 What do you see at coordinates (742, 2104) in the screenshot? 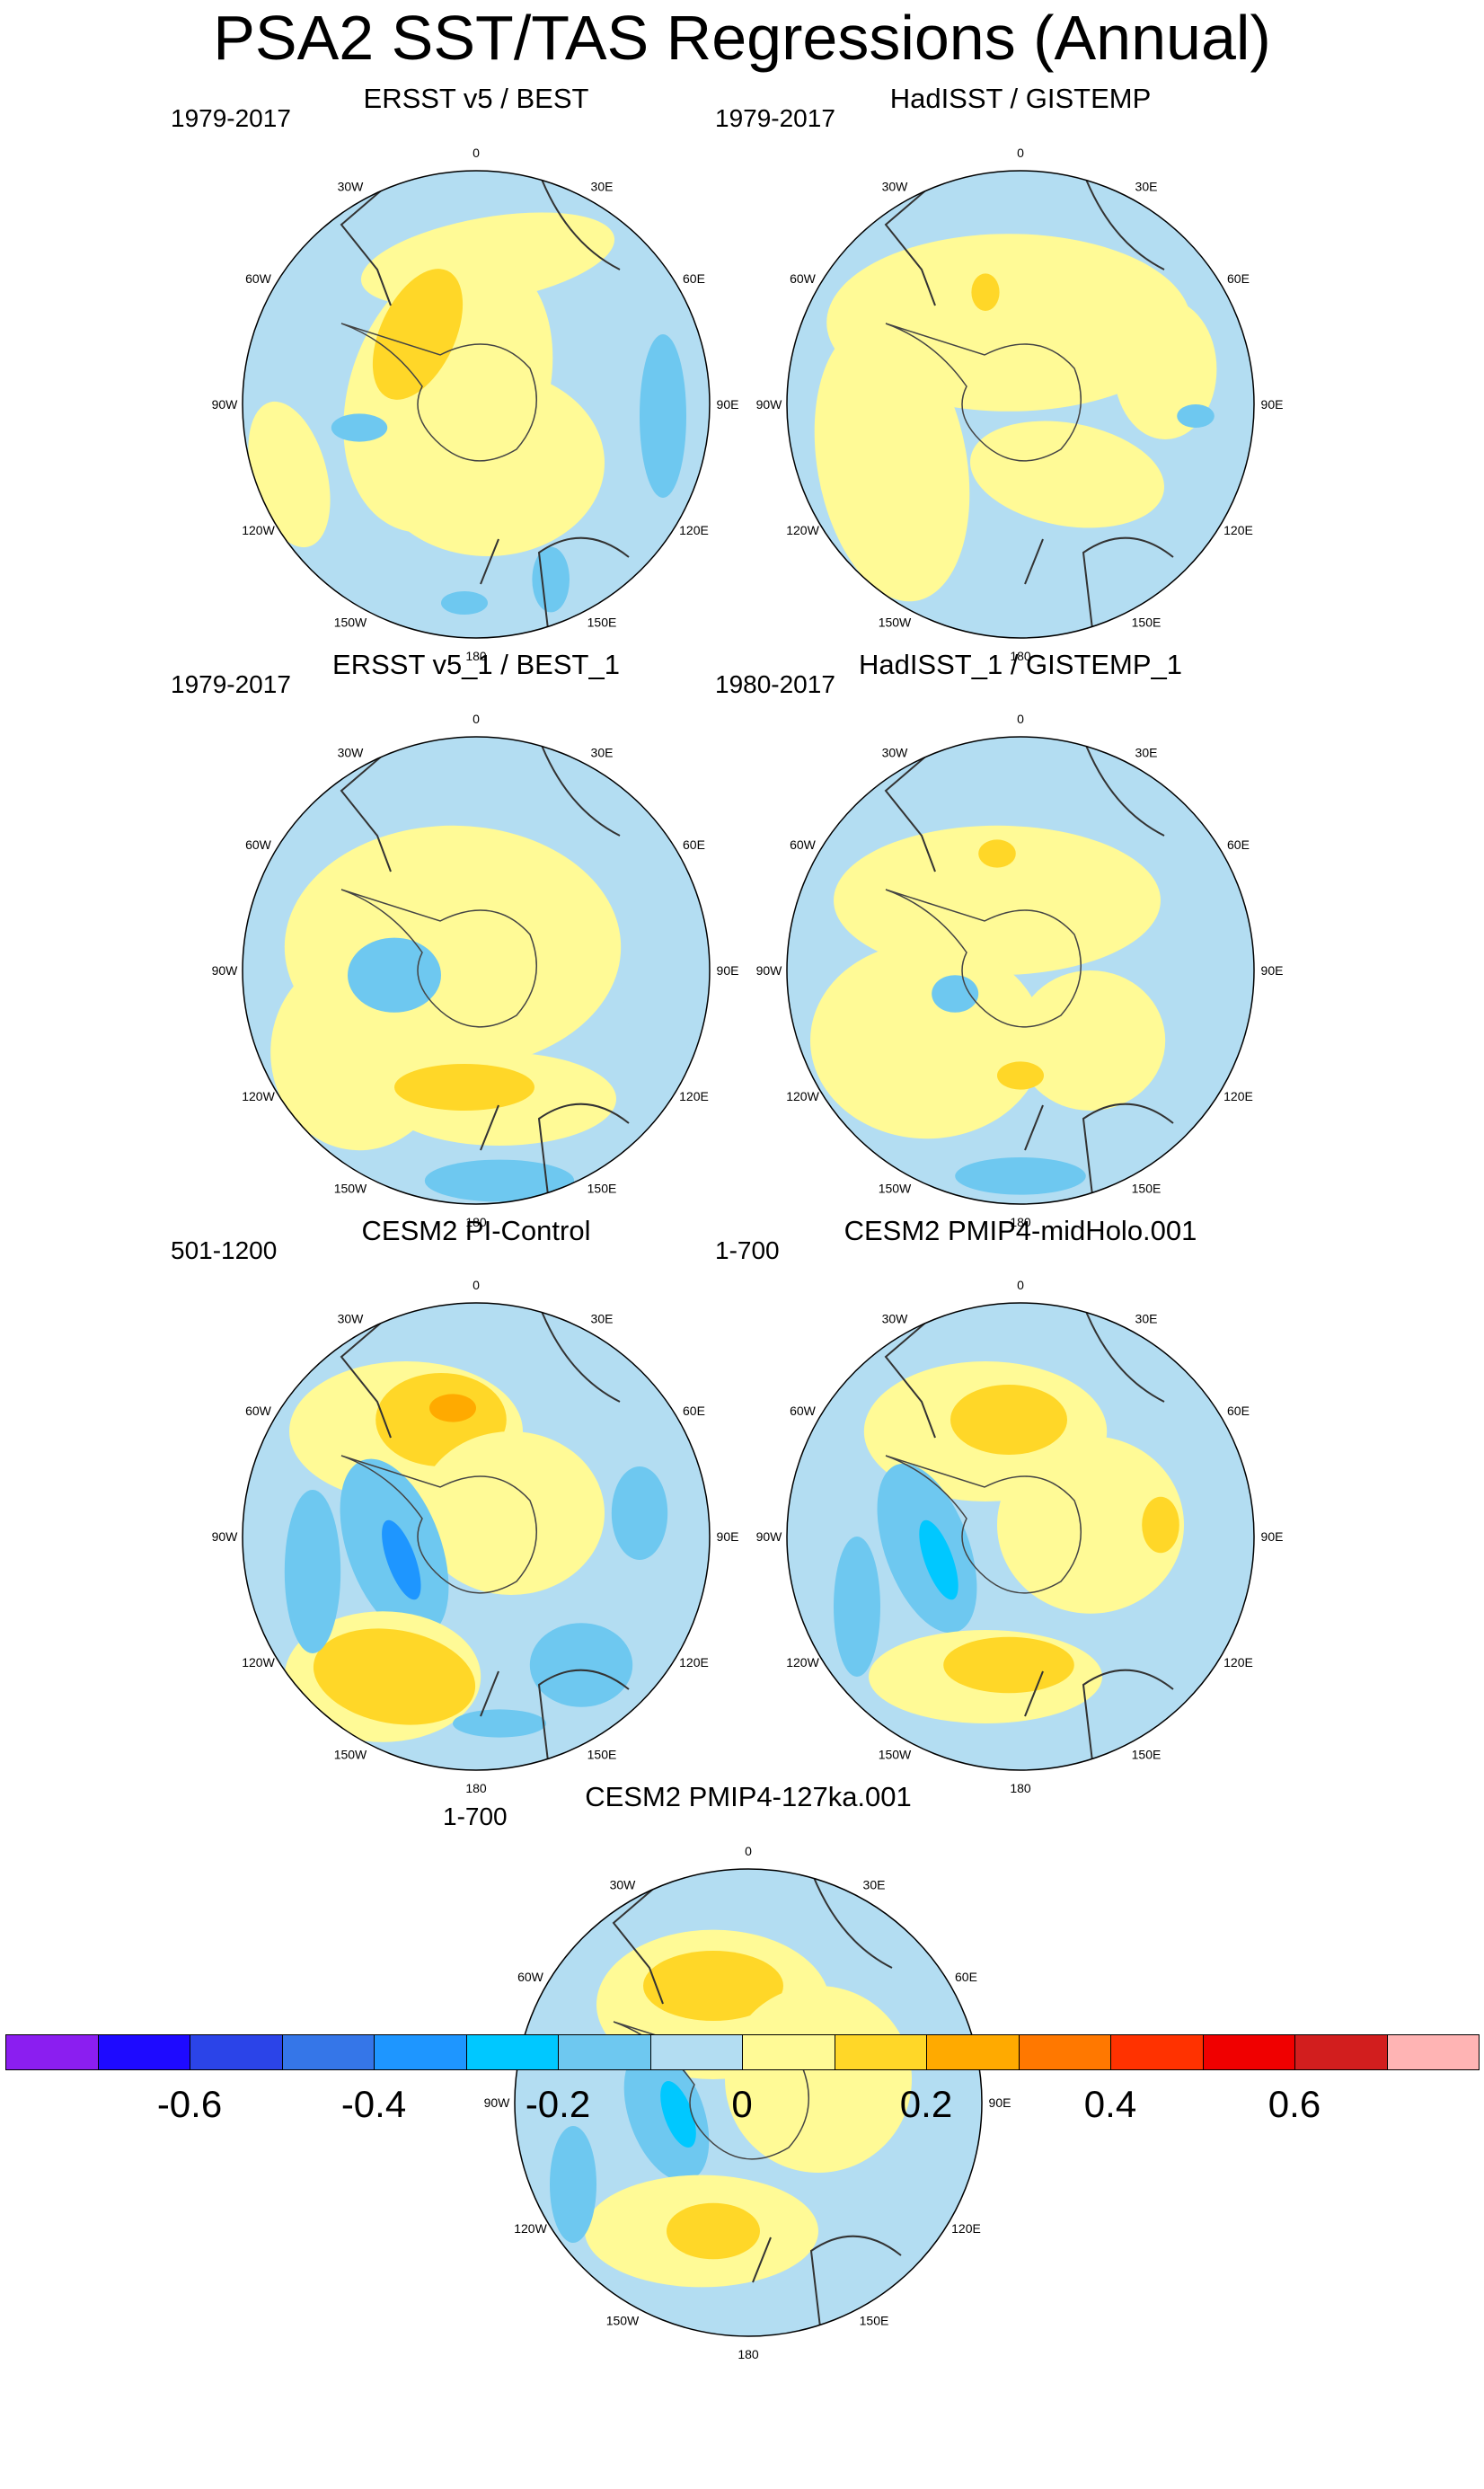
I see `colorbar-label: 0` at bounding box center [742, 2104].